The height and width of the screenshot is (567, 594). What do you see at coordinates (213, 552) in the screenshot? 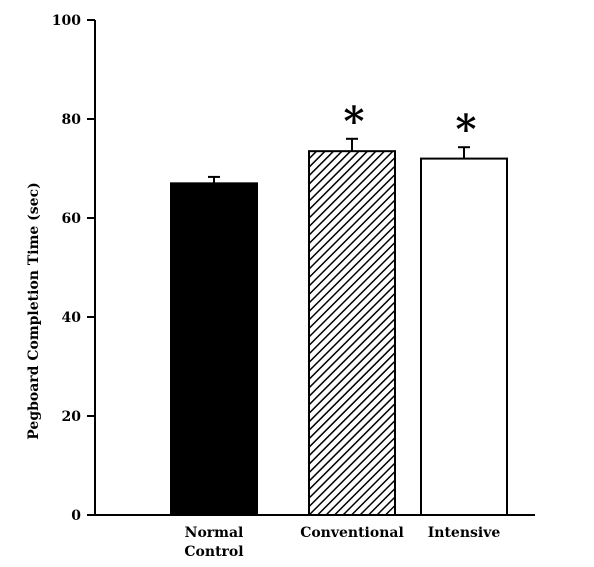
I see `category-label-line2: Control` at bounding box center [213, 552].